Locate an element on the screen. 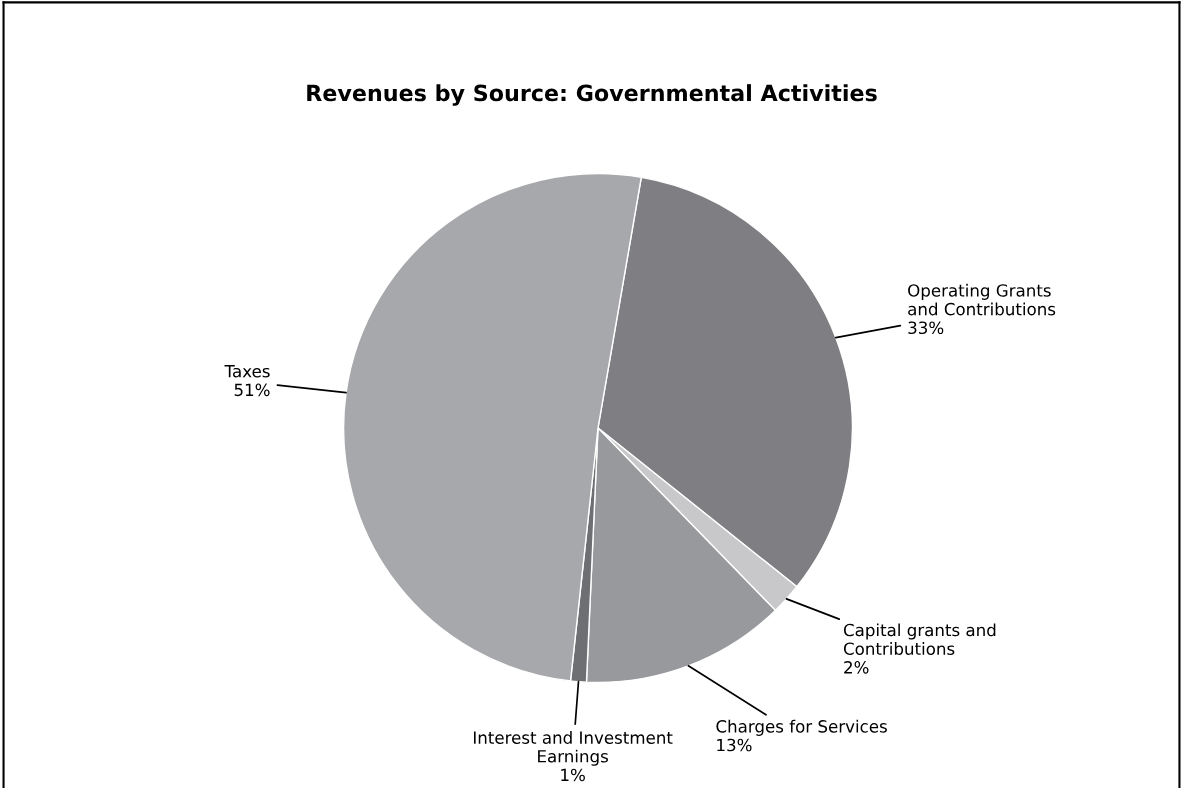 This screenshot has height=788, width=1183. data-label: 2% is located at coordinates (856, 667).